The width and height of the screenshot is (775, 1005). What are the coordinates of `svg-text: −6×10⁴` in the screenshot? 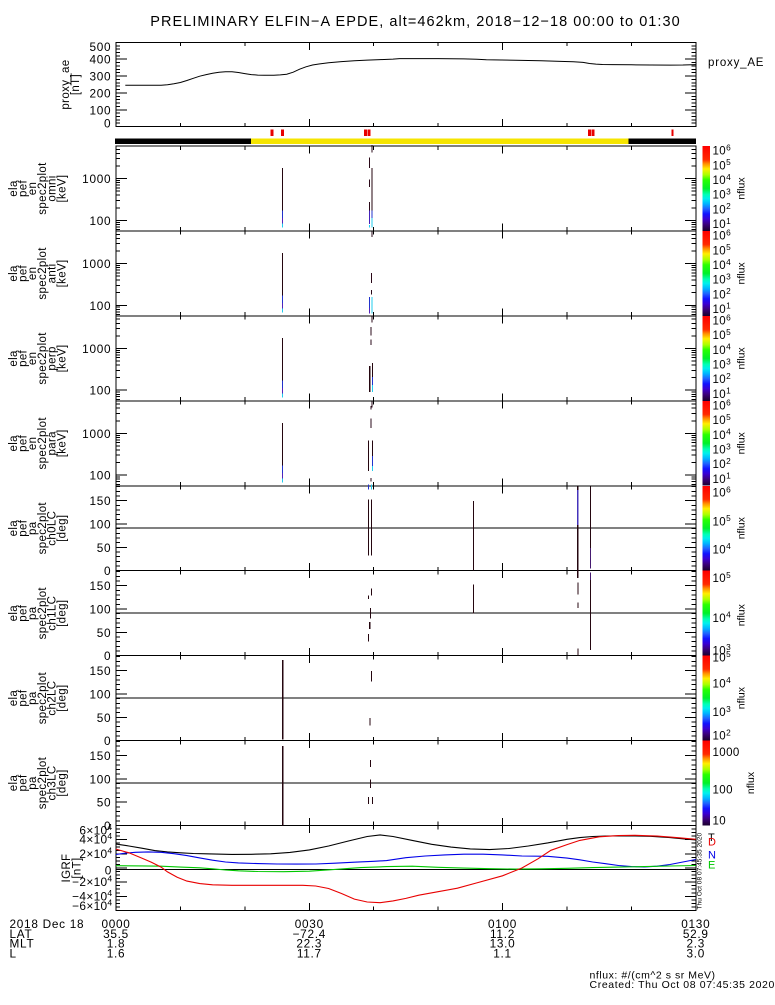 It's located at (92, 906).